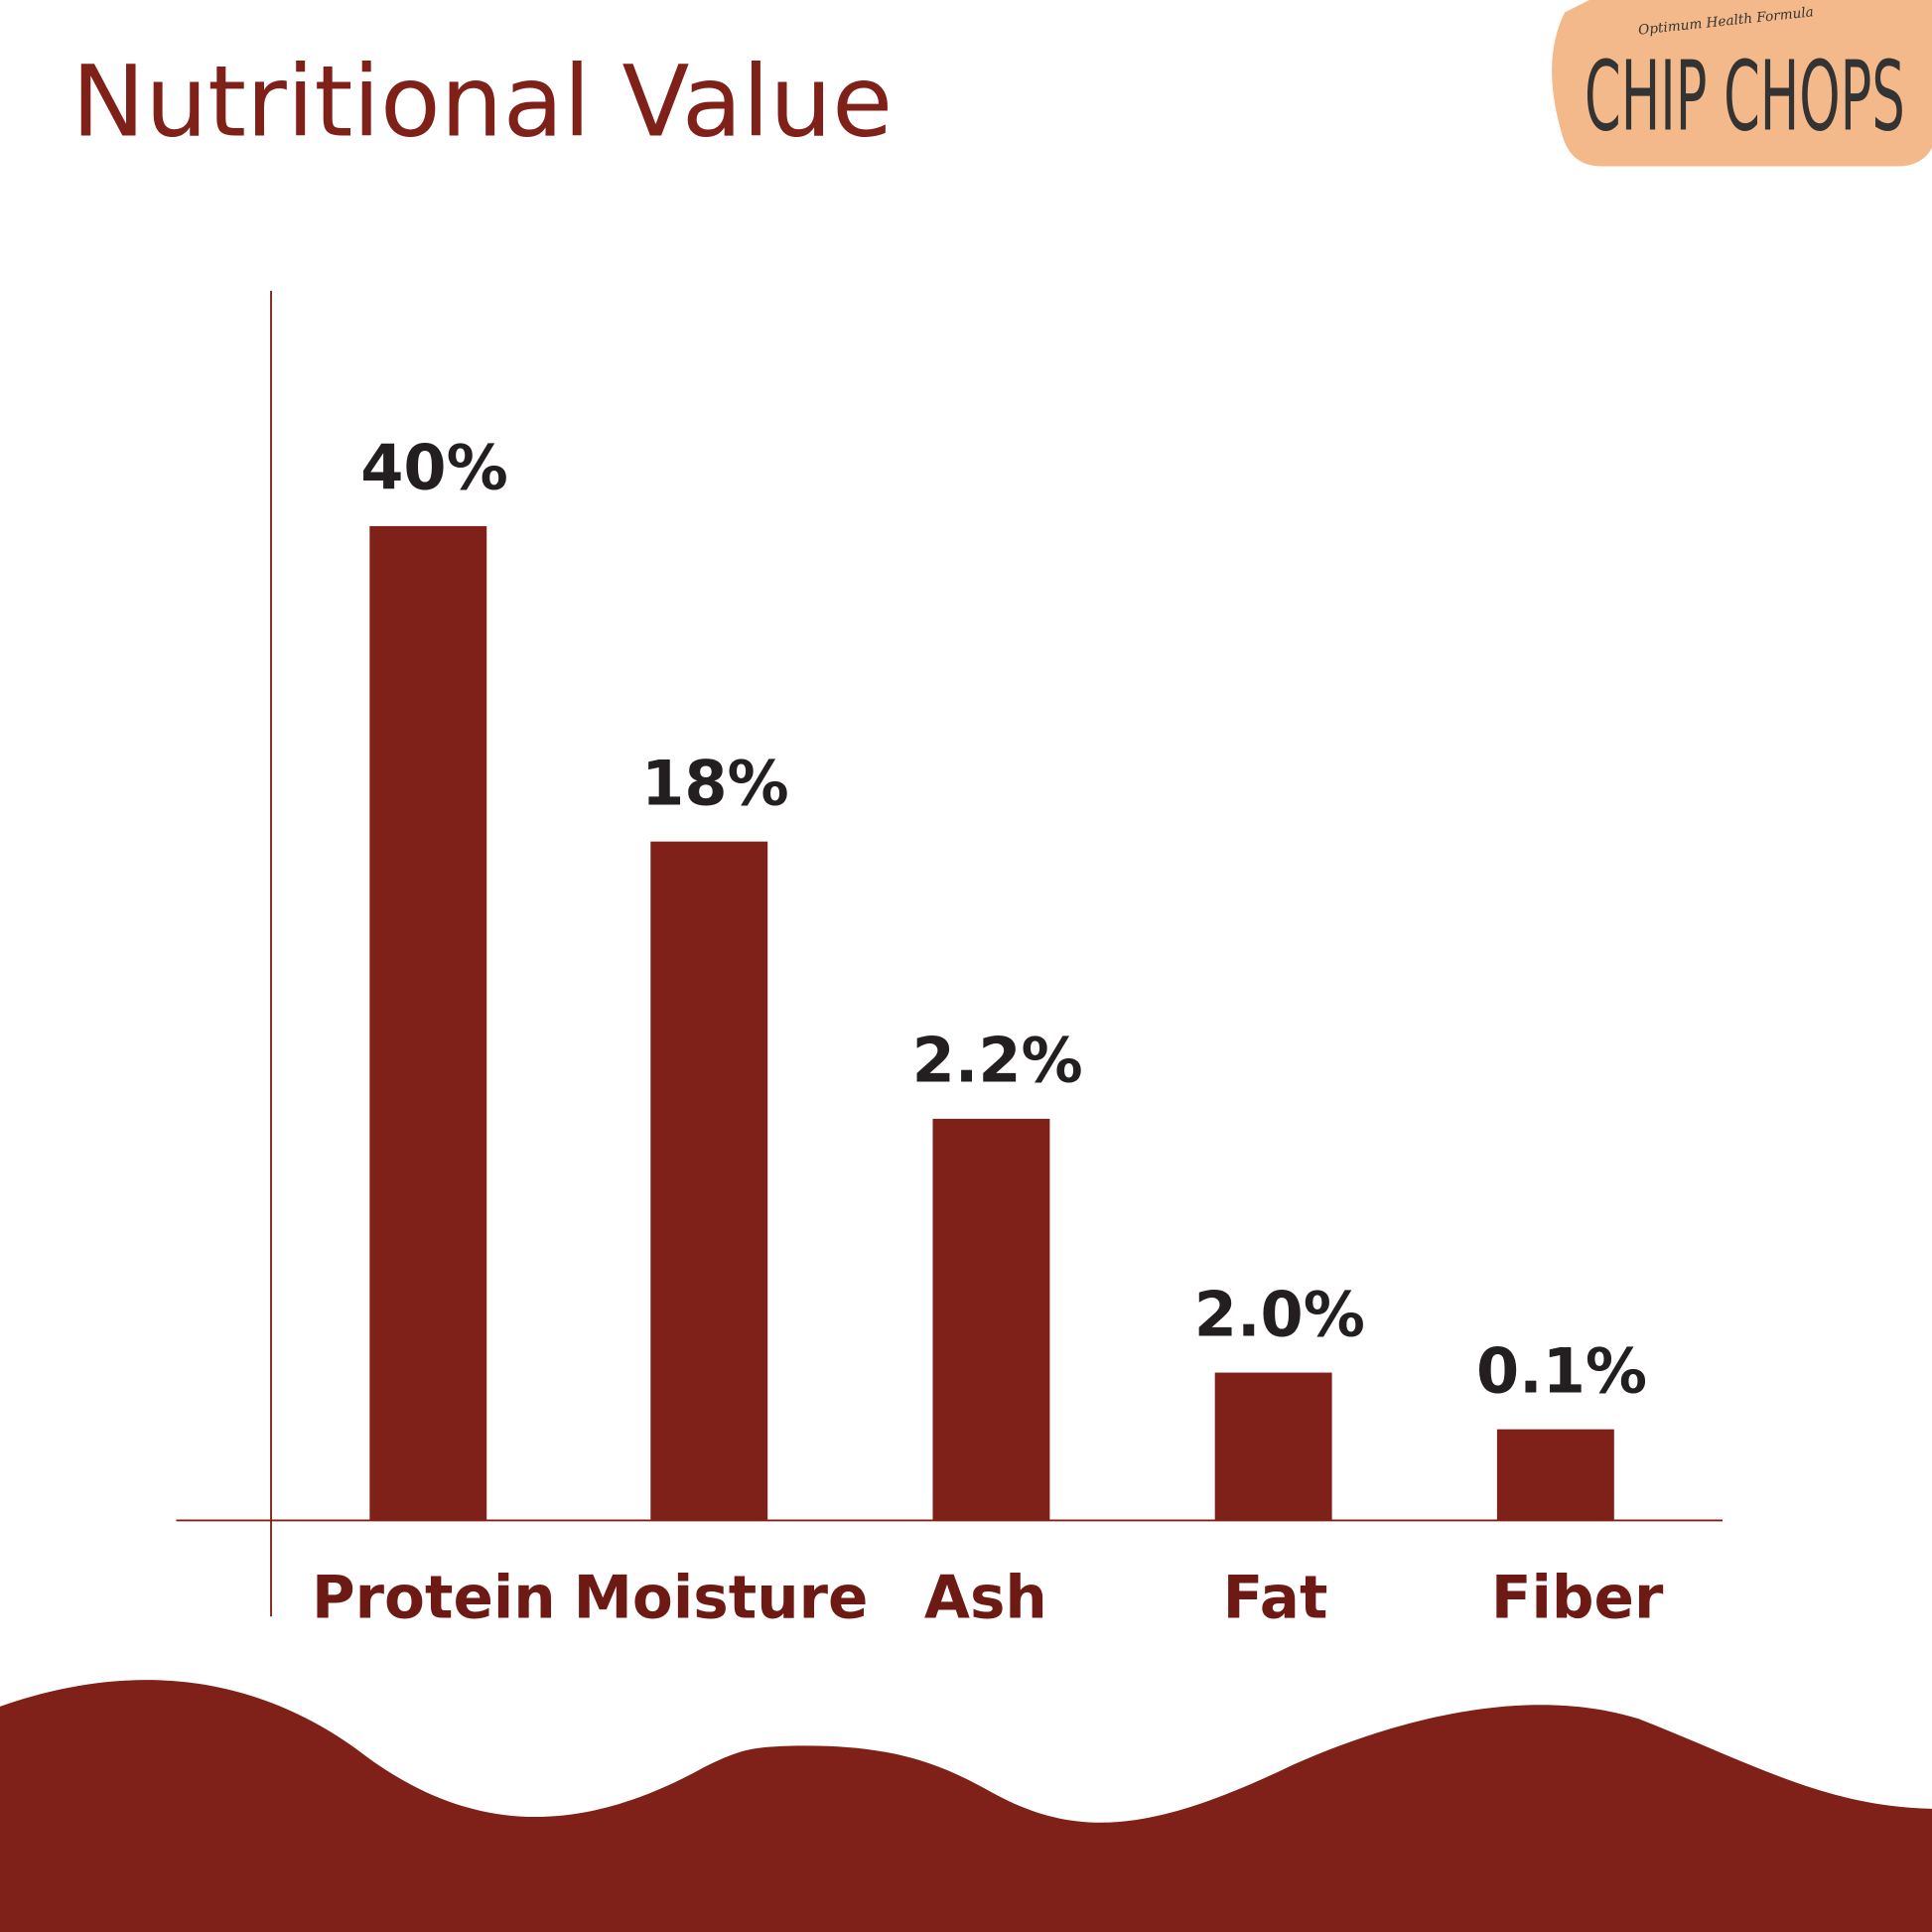  What do you see at coordinates (966, 1806) in the screenshot?
I see `decorative-wave` at bounding box center [966, 1806].